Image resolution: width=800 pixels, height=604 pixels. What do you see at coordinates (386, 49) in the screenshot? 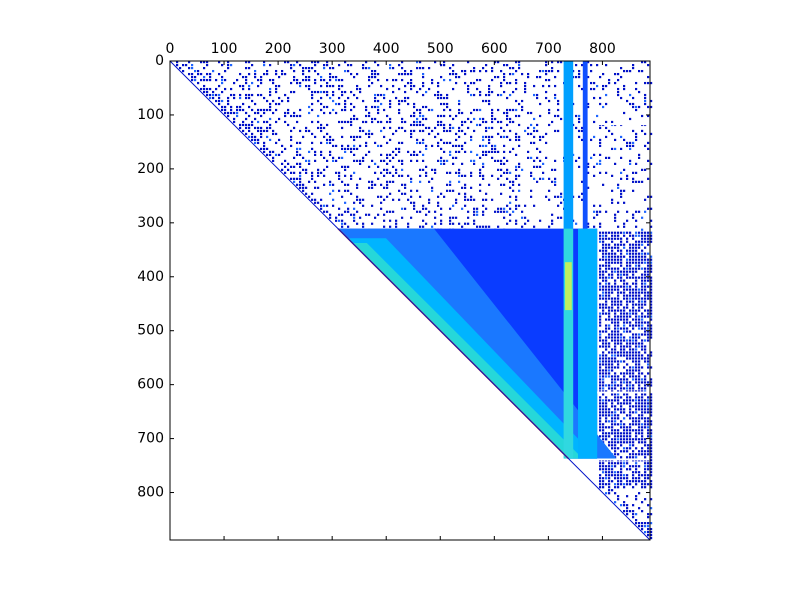
I see `x-tick-label: 400` at bounding box center [386, 49].